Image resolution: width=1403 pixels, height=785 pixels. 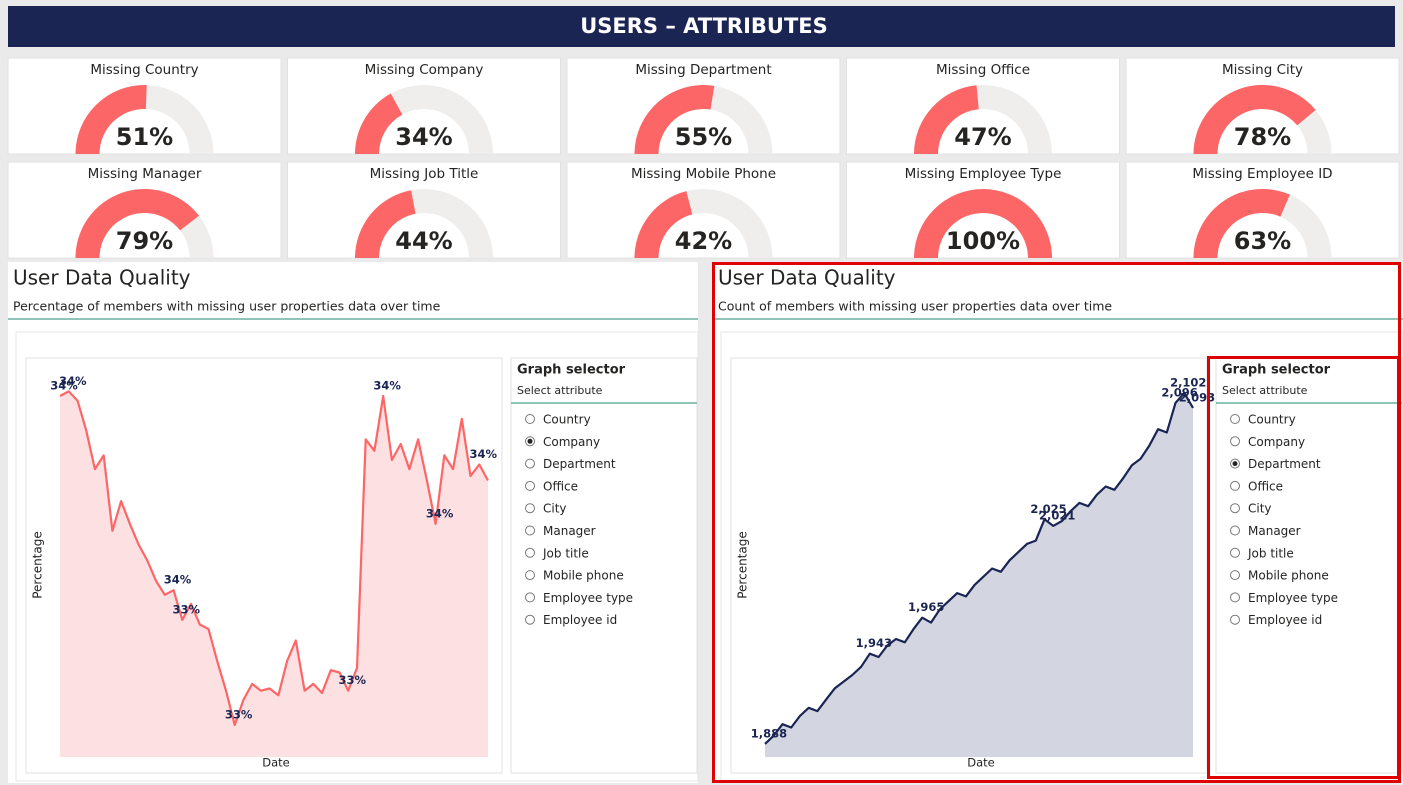 I want to click on line, so click(x=274, y=558).